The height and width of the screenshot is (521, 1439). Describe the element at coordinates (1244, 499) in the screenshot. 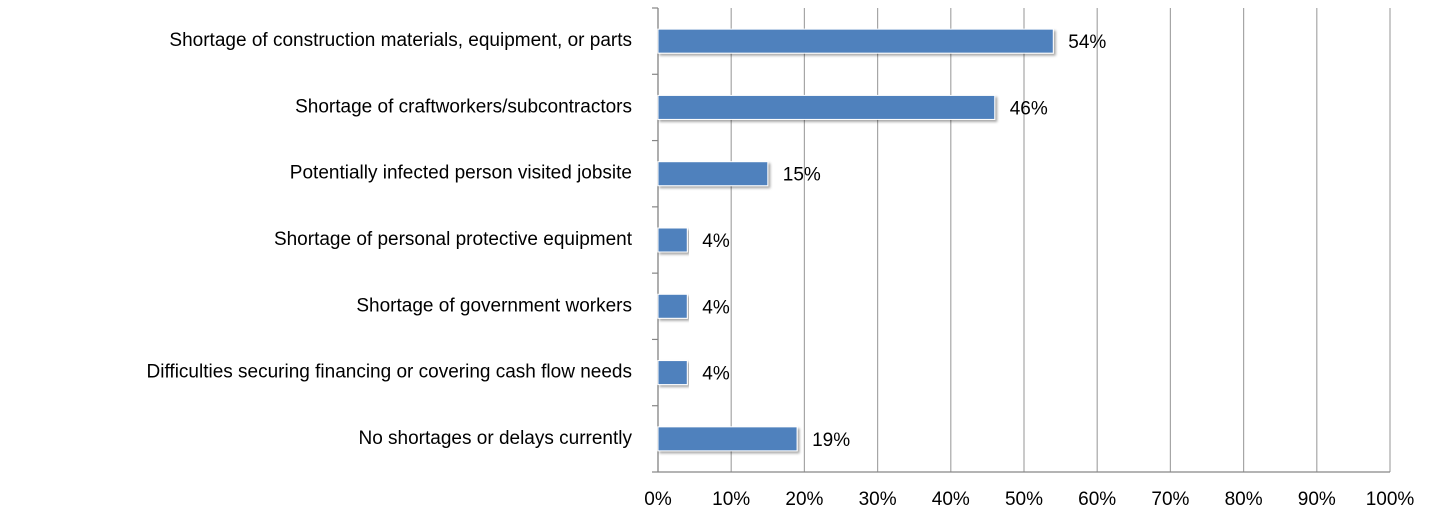

I see `x-tick-label: 80%` at that location.